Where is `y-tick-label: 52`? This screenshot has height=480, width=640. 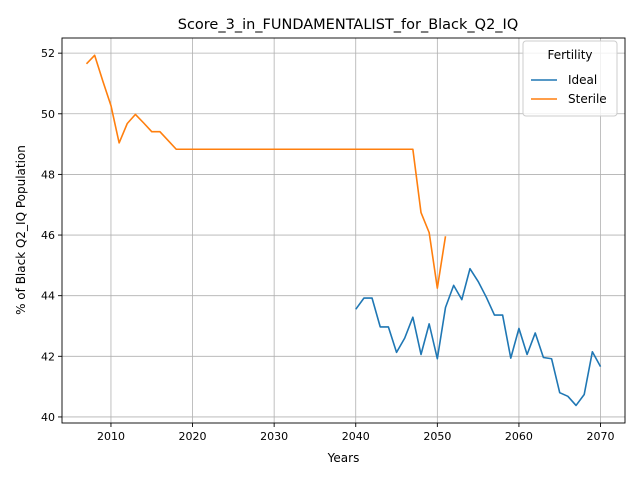
y-tick-label: 52 is located at coordinates (48, 53).